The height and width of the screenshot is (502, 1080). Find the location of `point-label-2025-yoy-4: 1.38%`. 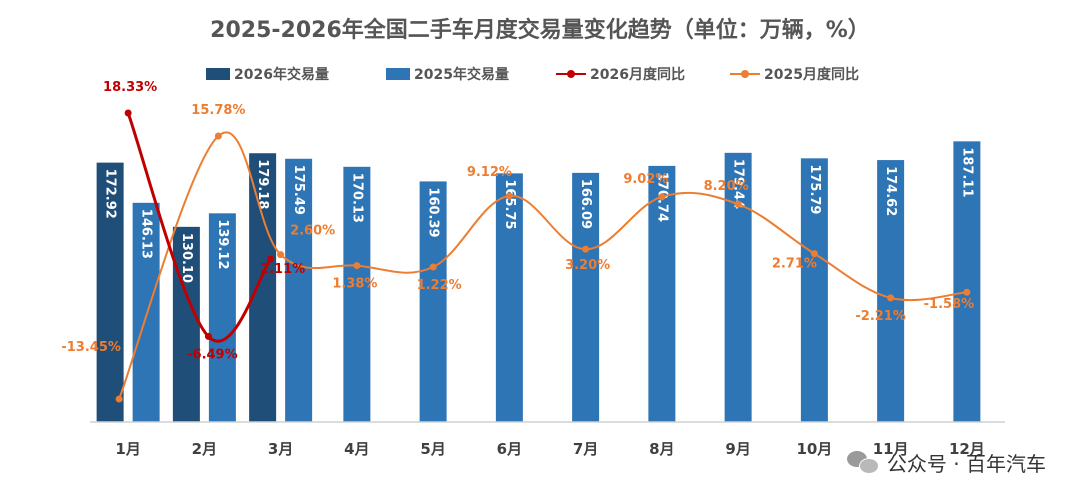

point-label-2025-yoy-4: 1.38% is located at coordinates (354, 284).